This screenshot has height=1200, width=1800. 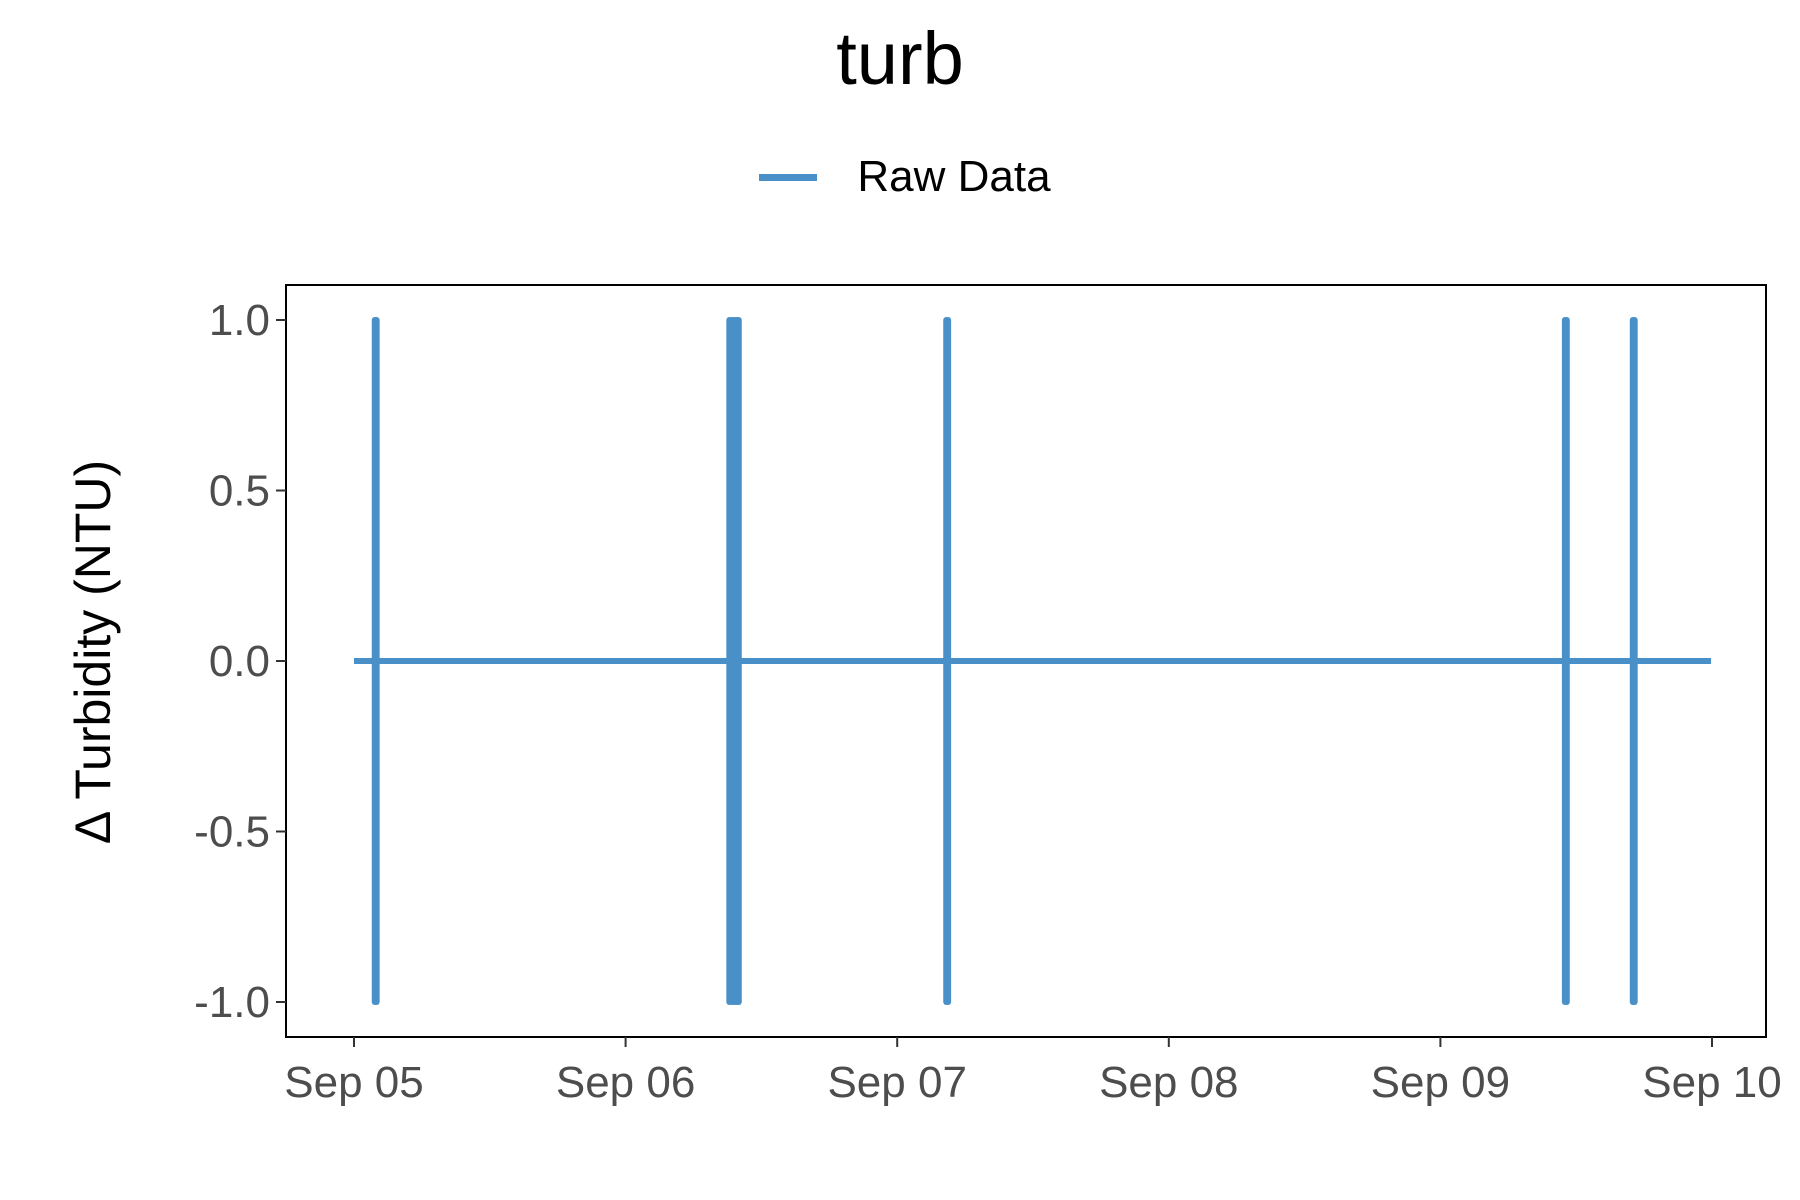 What do you see at coordinates (1033, 1072) in the screenshot?
I see `x-axis: Sep 05 Sep 06 Sep 07 Sep 08 Sep 09 Sep 10` at bounding box center [1033, 1072].